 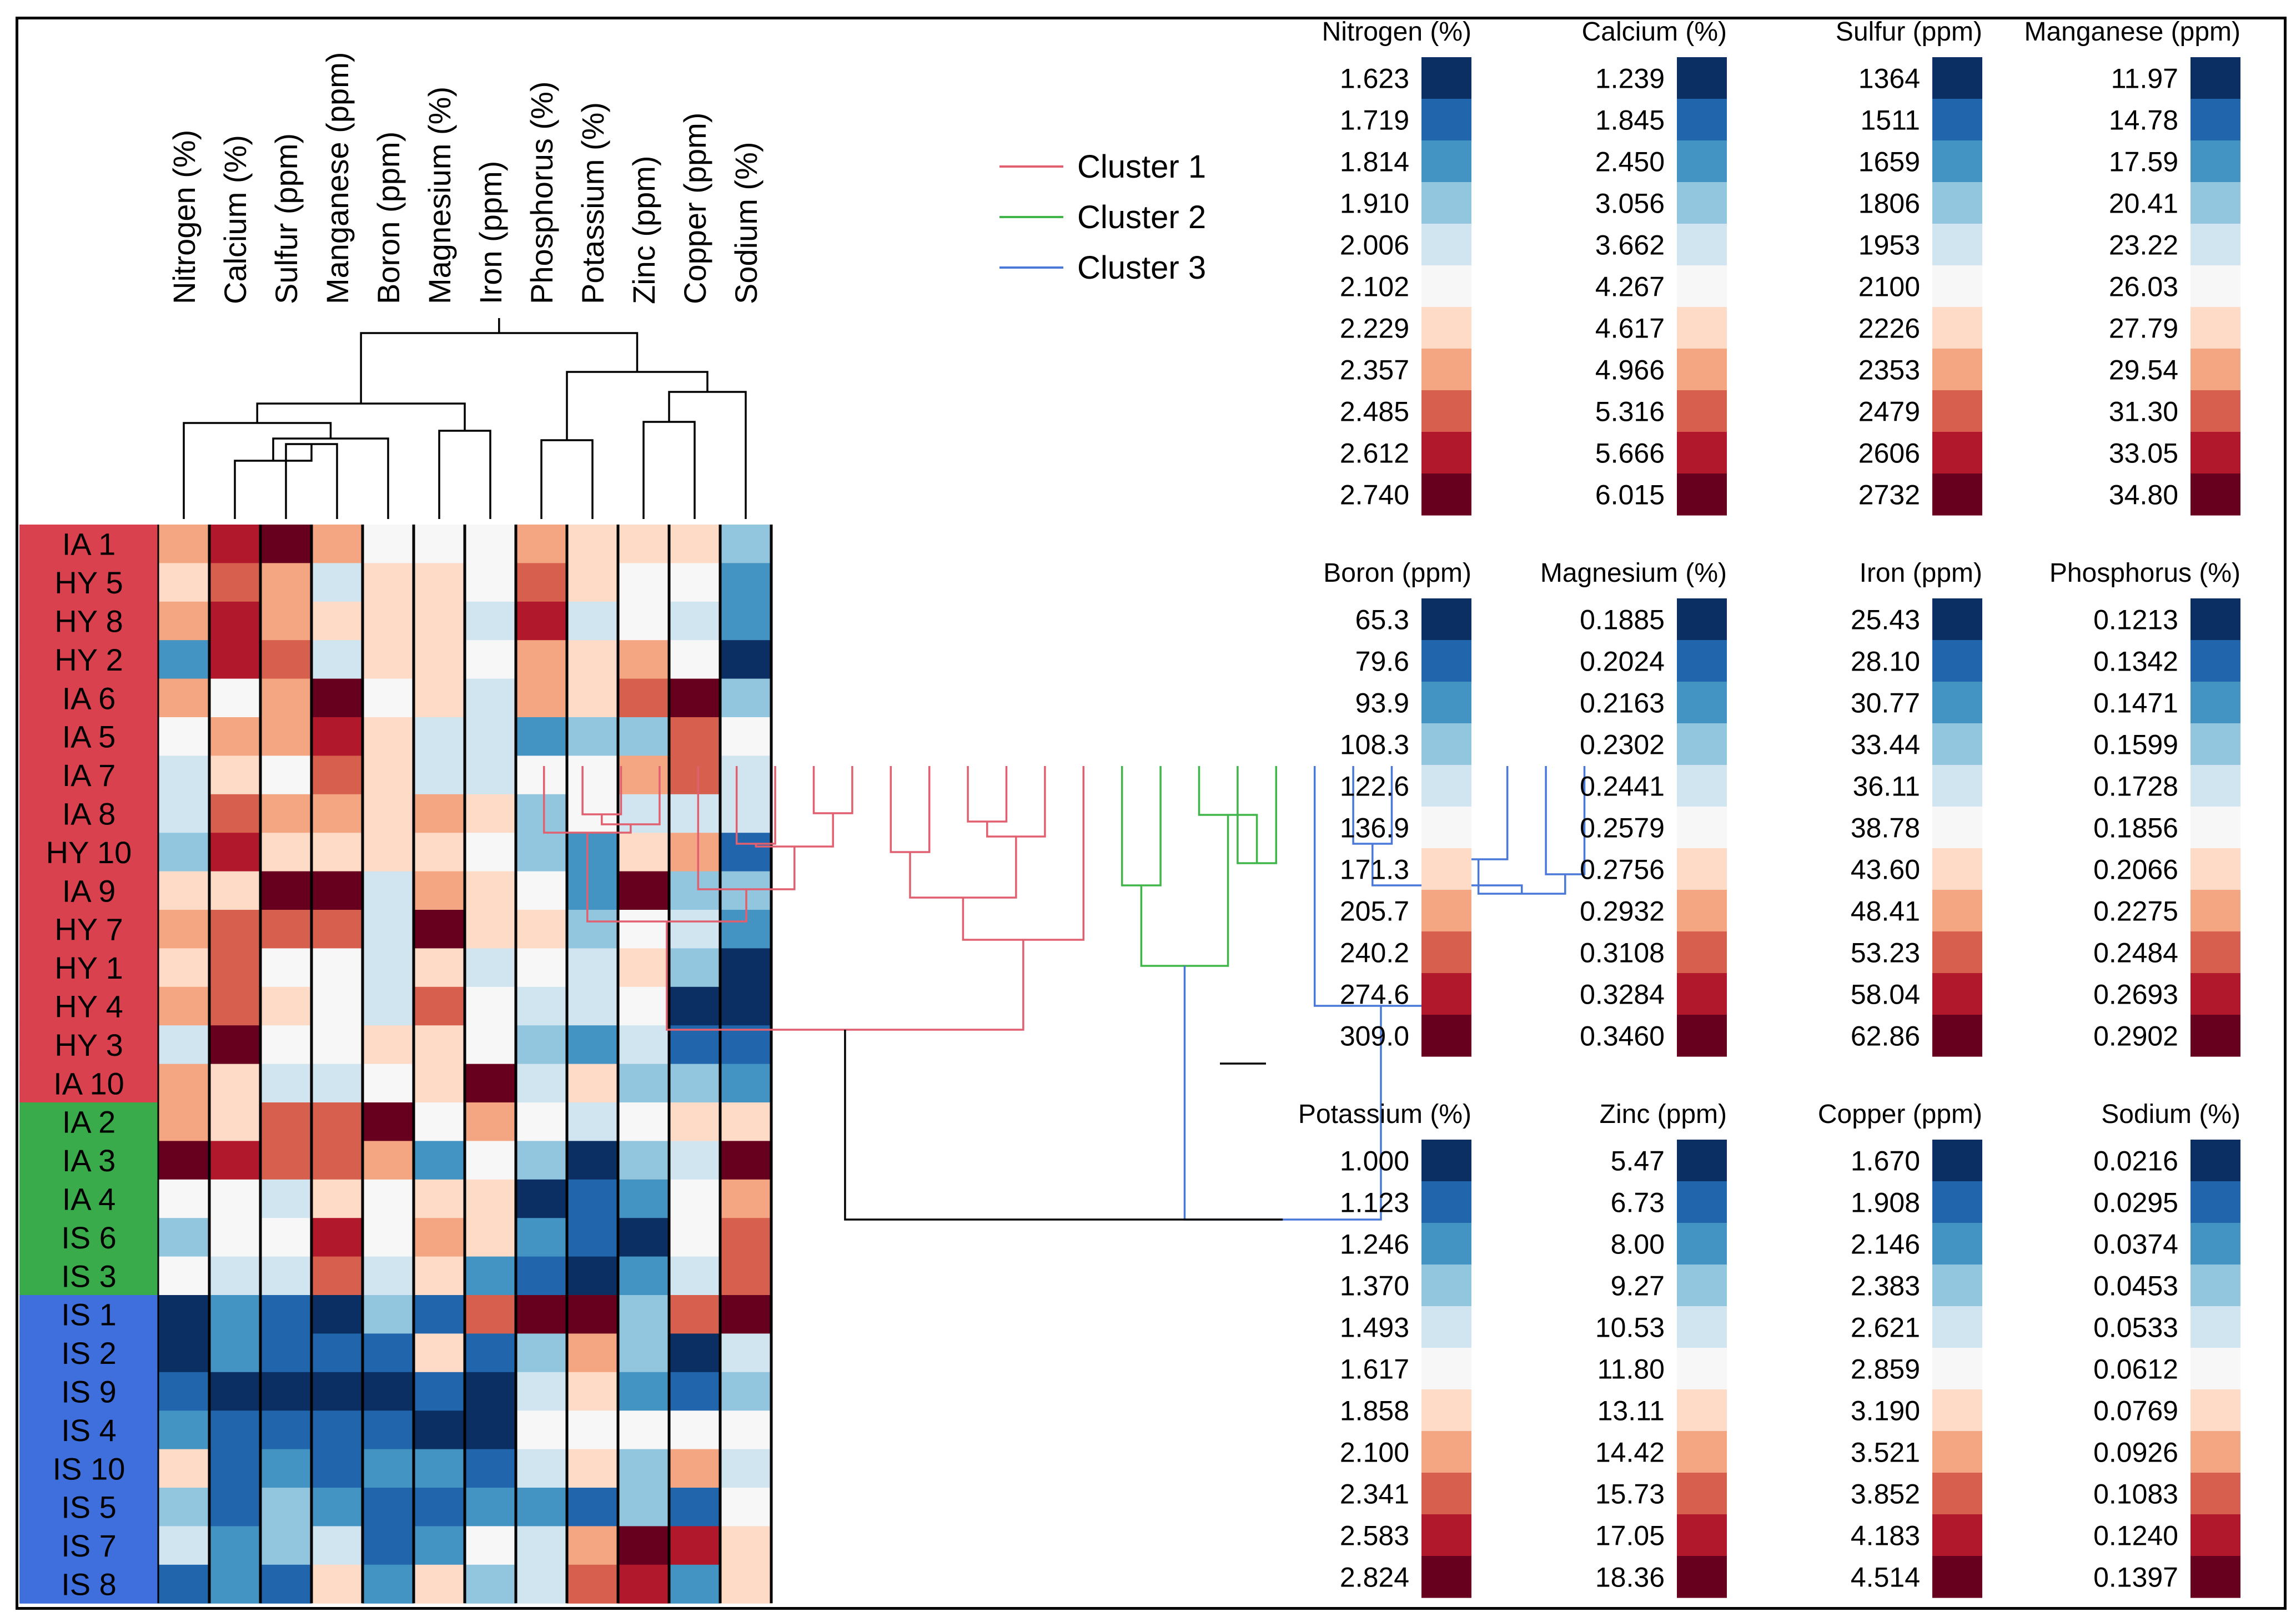 I want to click on variable-dendrogram, so click(x=465, y=418).